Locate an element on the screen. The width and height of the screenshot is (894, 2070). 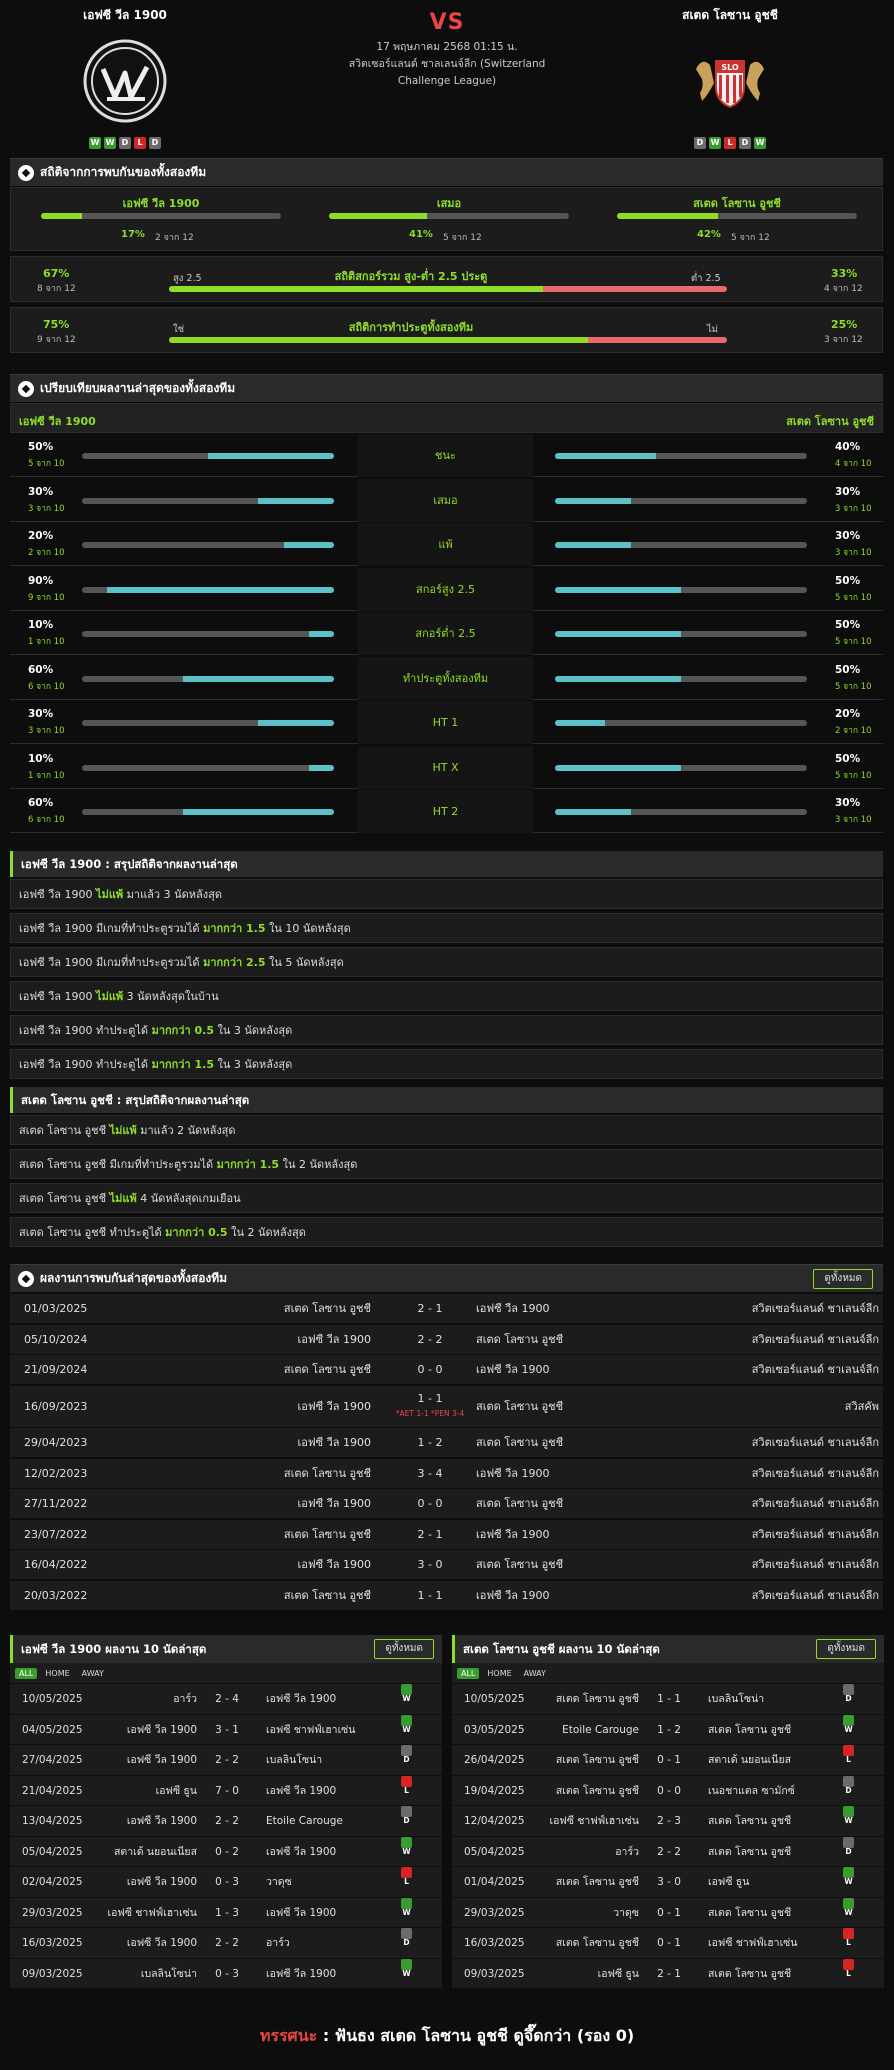
last10-away-team: เนอชาแตล ซามักซ์ is located at coordinates (751, 1790).